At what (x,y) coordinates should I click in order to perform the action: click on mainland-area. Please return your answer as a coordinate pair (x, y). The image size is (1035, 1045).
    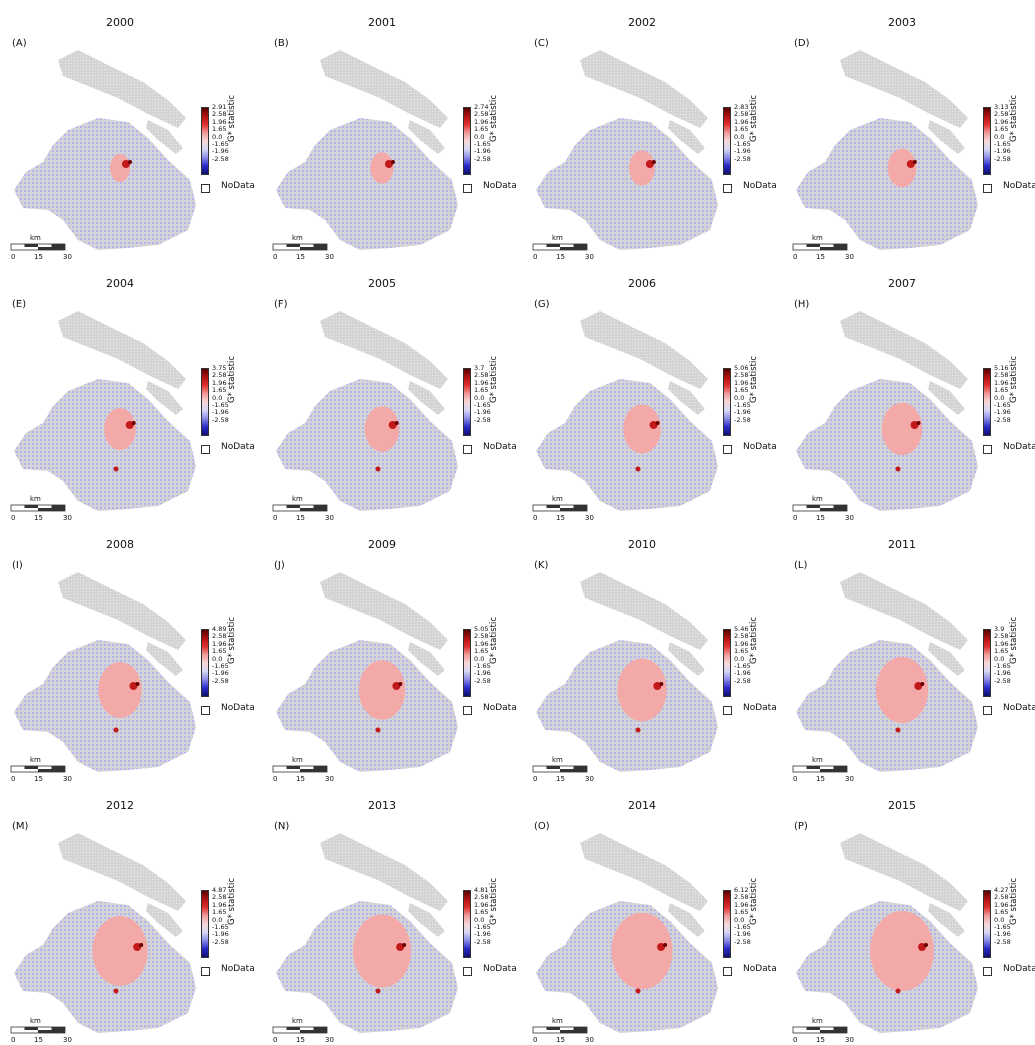
    Looking at the image, I should click on (627, 184).